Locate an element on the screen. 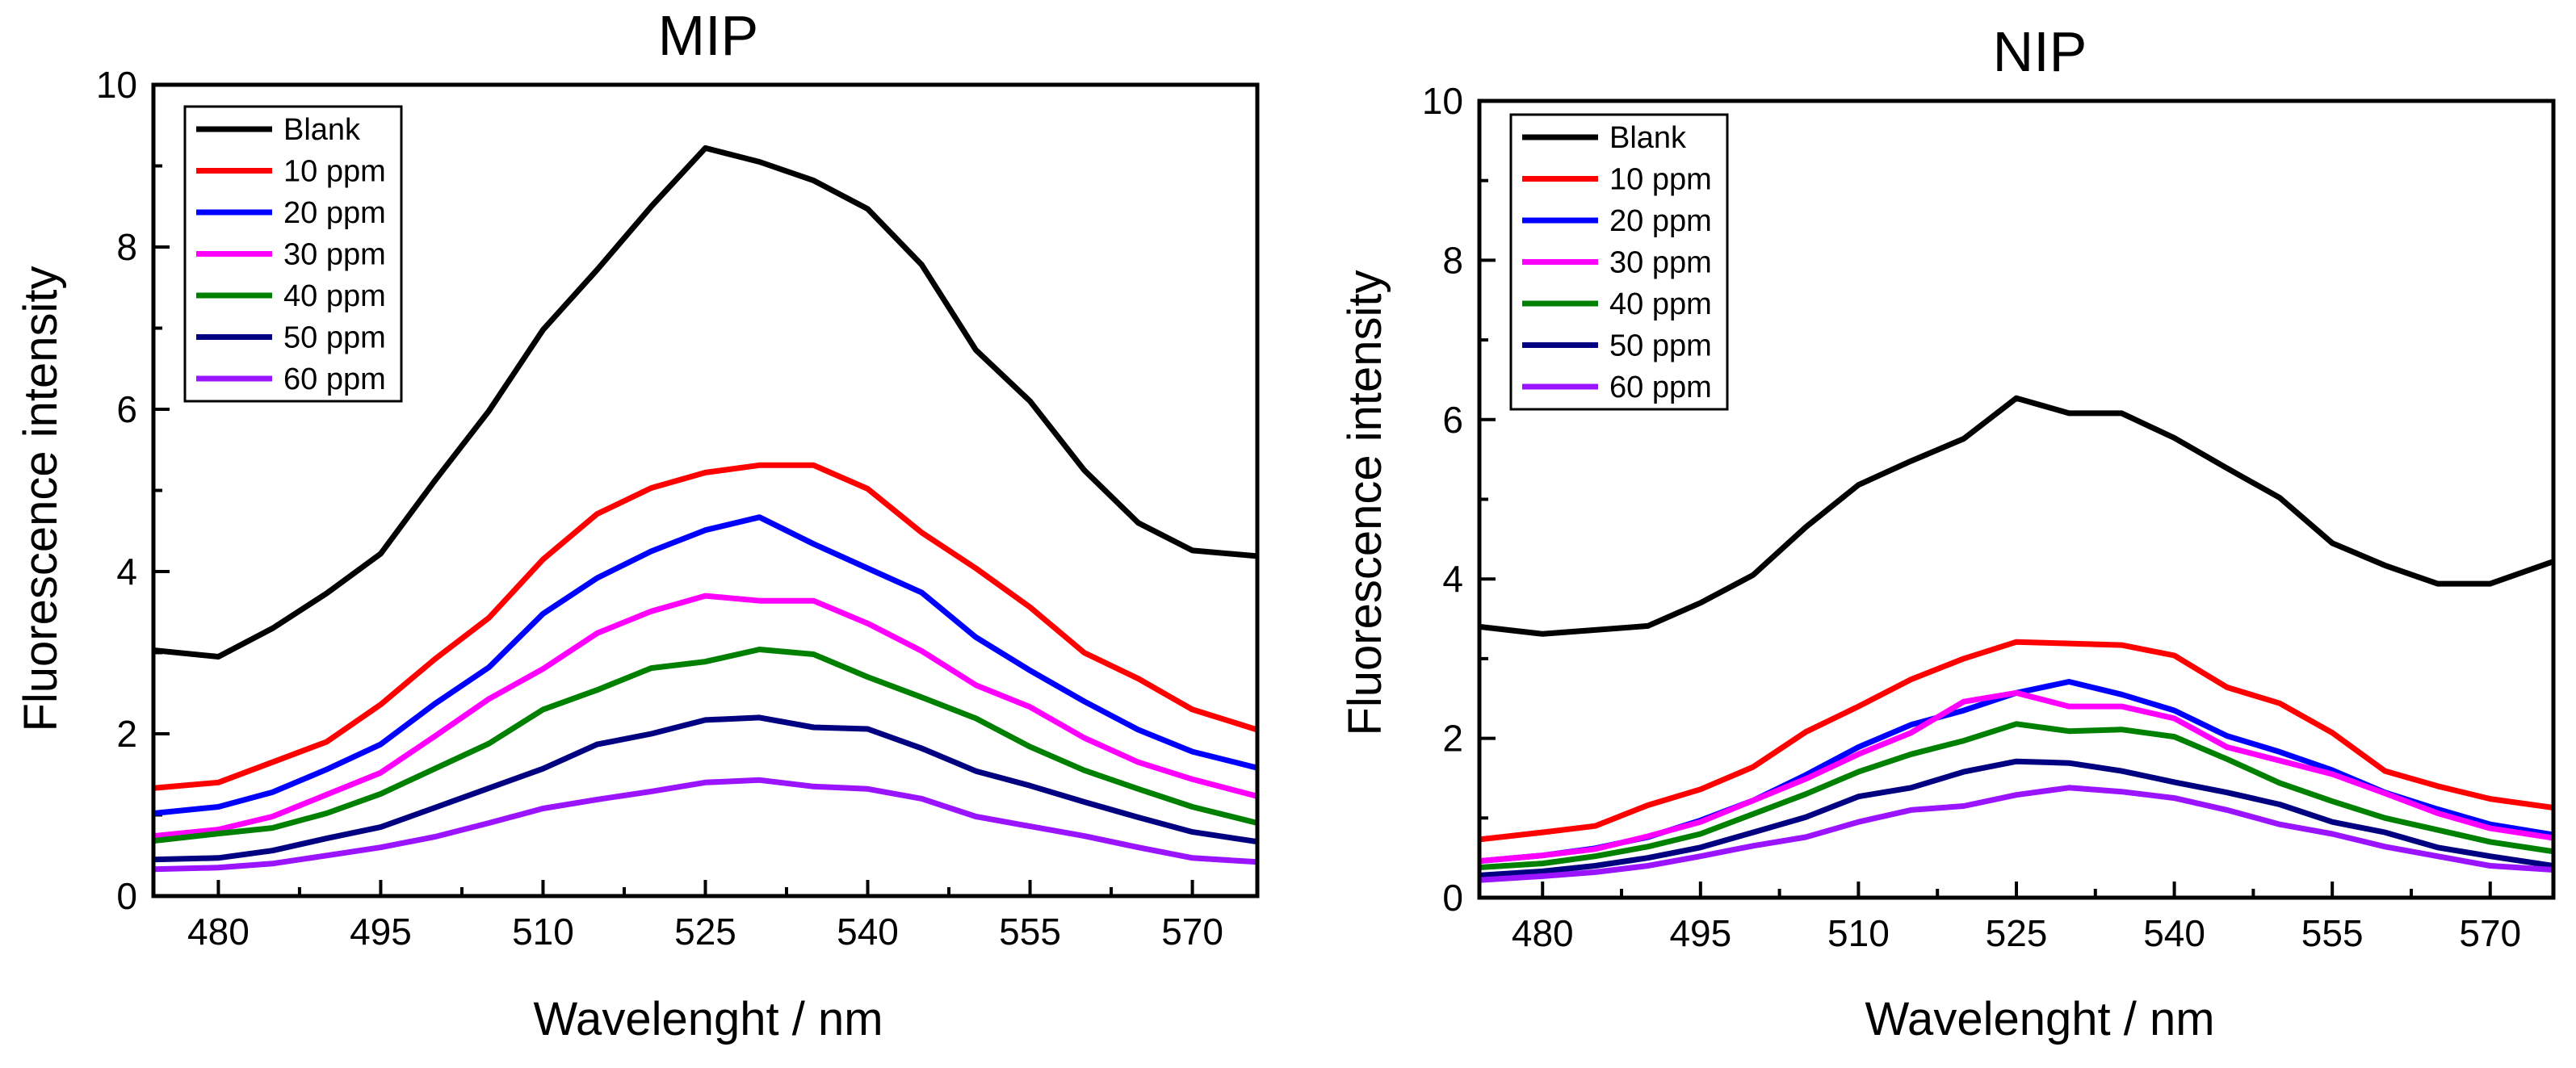 The width and height of the screenshot is (2576, 1068). series-line-blank is located at coordinates (2016, 516).